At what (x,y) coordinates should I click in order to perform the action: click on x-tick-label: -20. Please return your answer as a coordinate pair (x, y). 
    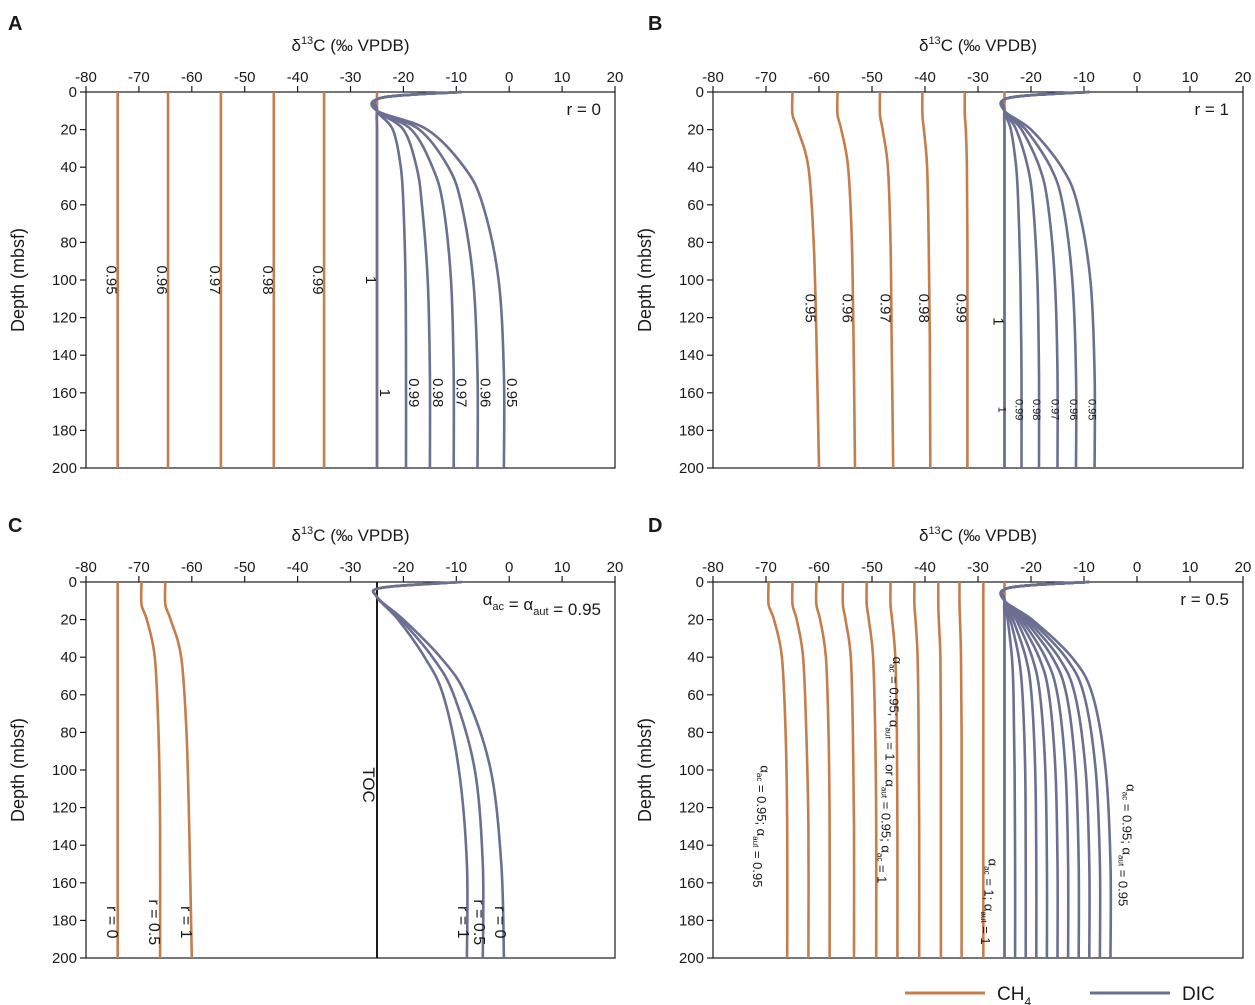
    Looking at the image, I should click on (404, 567).